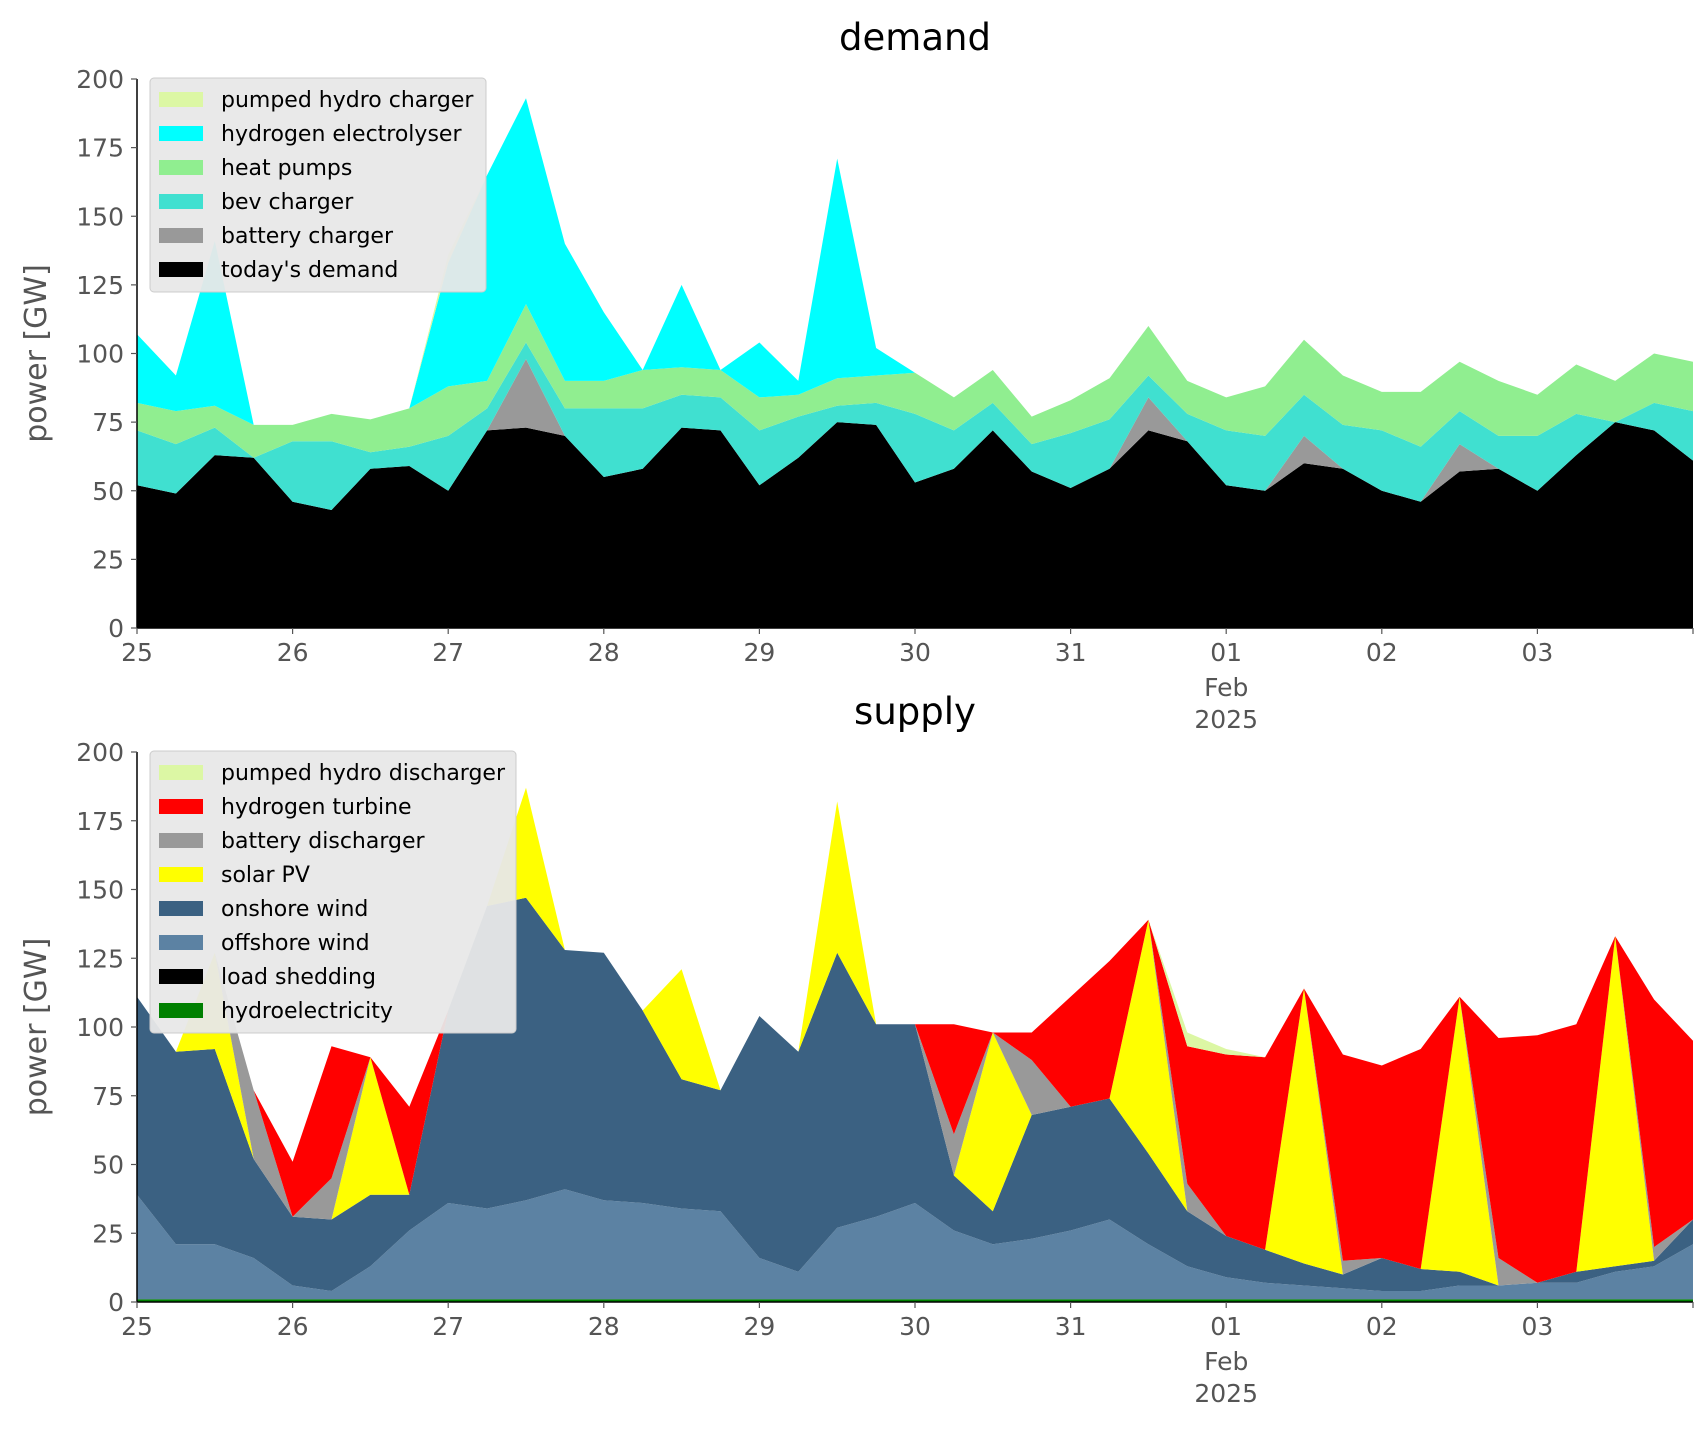  What do you see at coordinates (181, 908) in the screenshot?
I see `legend-swatch-onshore-wind` at bounding box center [181, 908].